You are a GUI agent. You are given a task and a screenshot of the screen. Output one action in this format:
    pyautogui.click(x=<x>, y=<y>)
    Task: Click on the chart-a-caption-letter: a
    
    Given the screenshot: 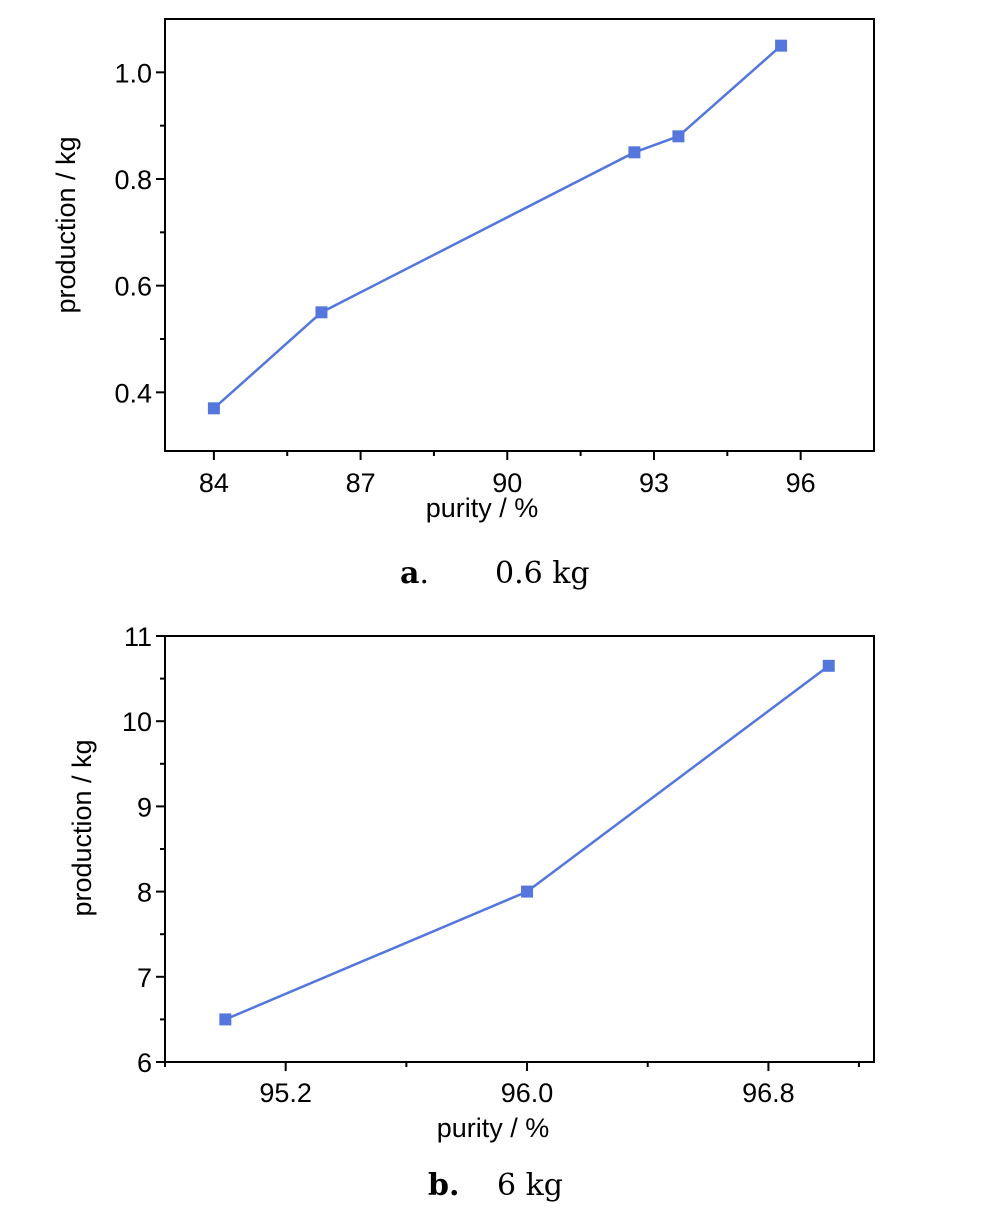 What is the action you would take?
    pyautogui.click(x=409, y=573)
    